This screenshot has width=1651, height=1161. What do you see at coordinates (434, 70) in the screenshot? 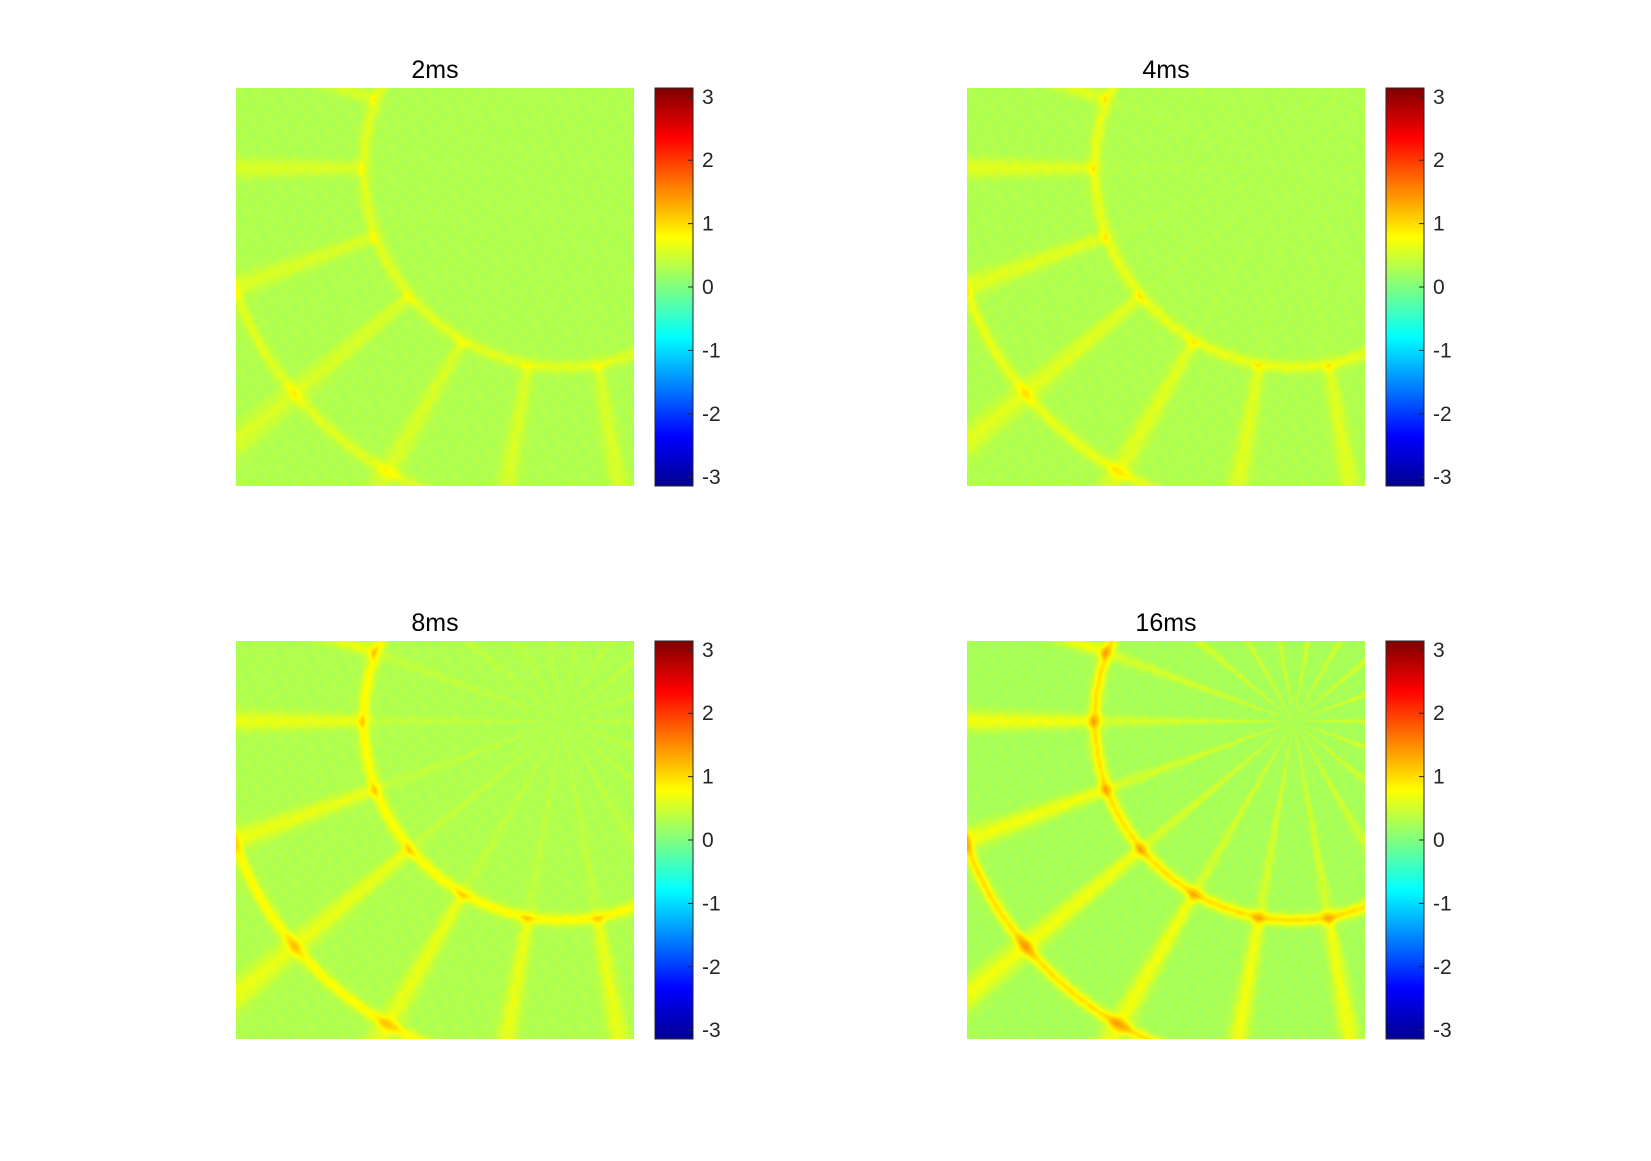
I see `panel-title: 2ms` at bounding box center [434, 70].